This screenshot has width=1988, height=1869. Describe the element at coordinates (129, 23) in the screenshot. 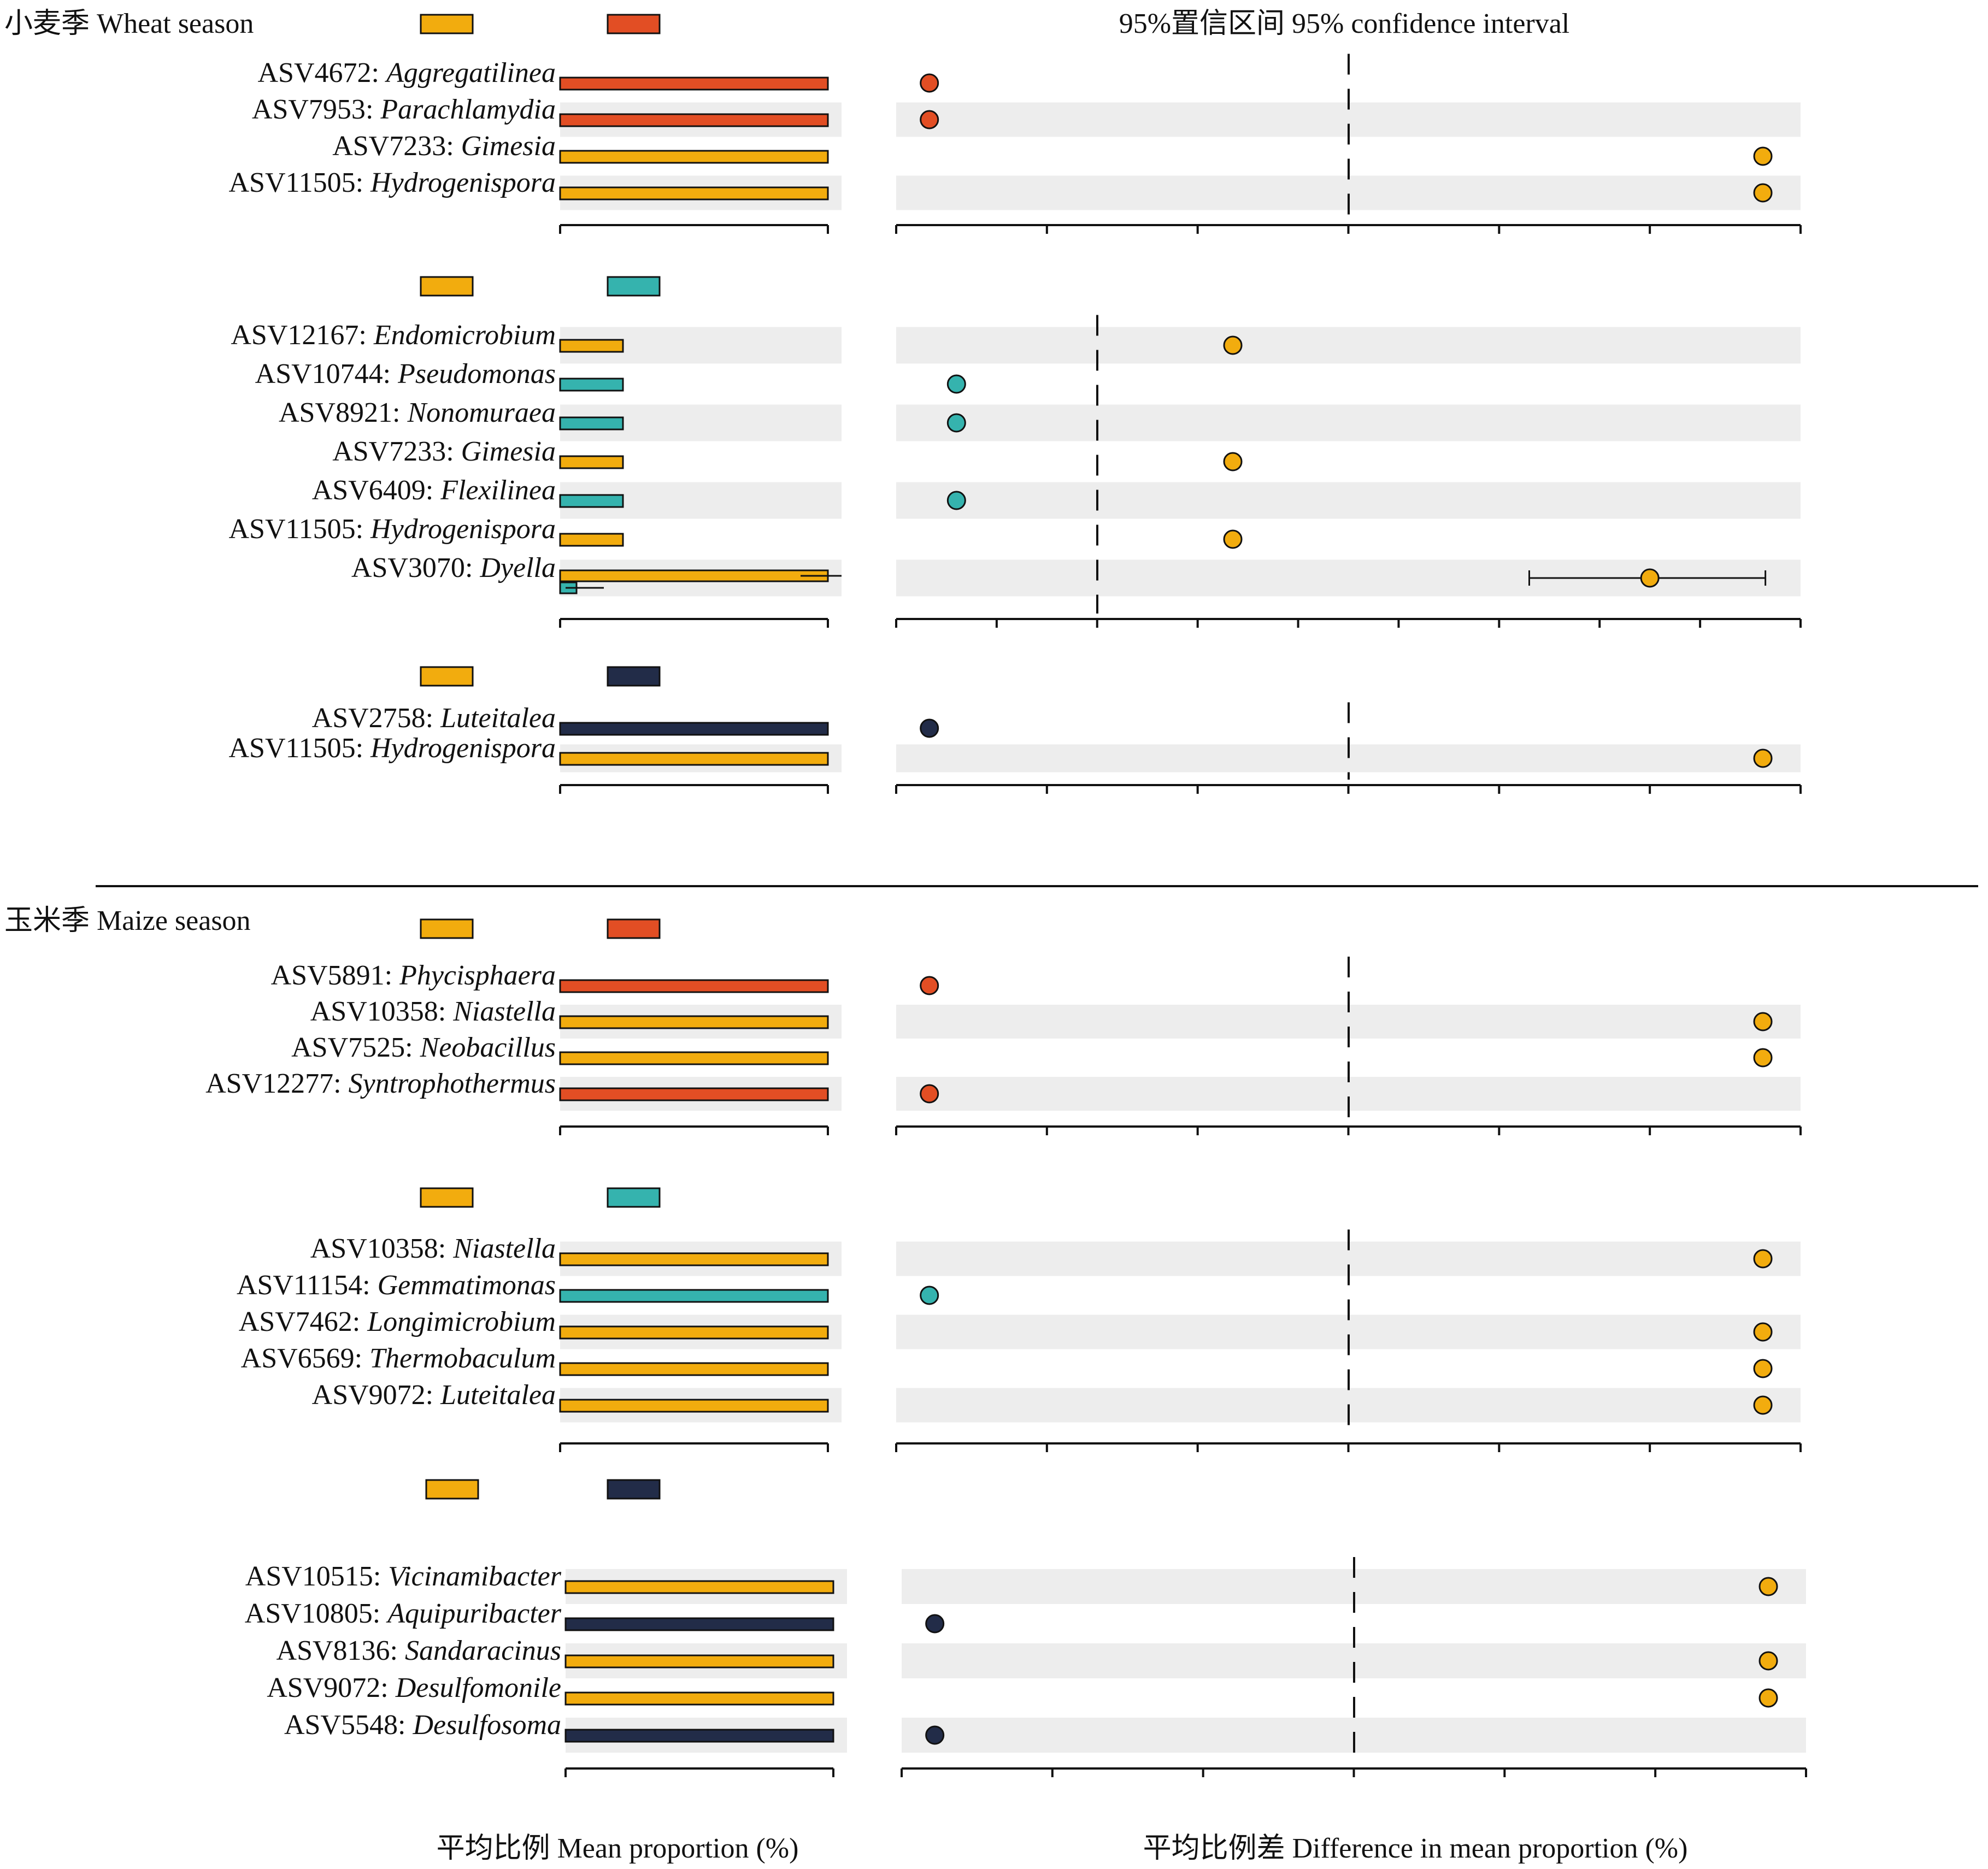

I see `wheat-season-title: 小麦季 Wheat season` at that location.